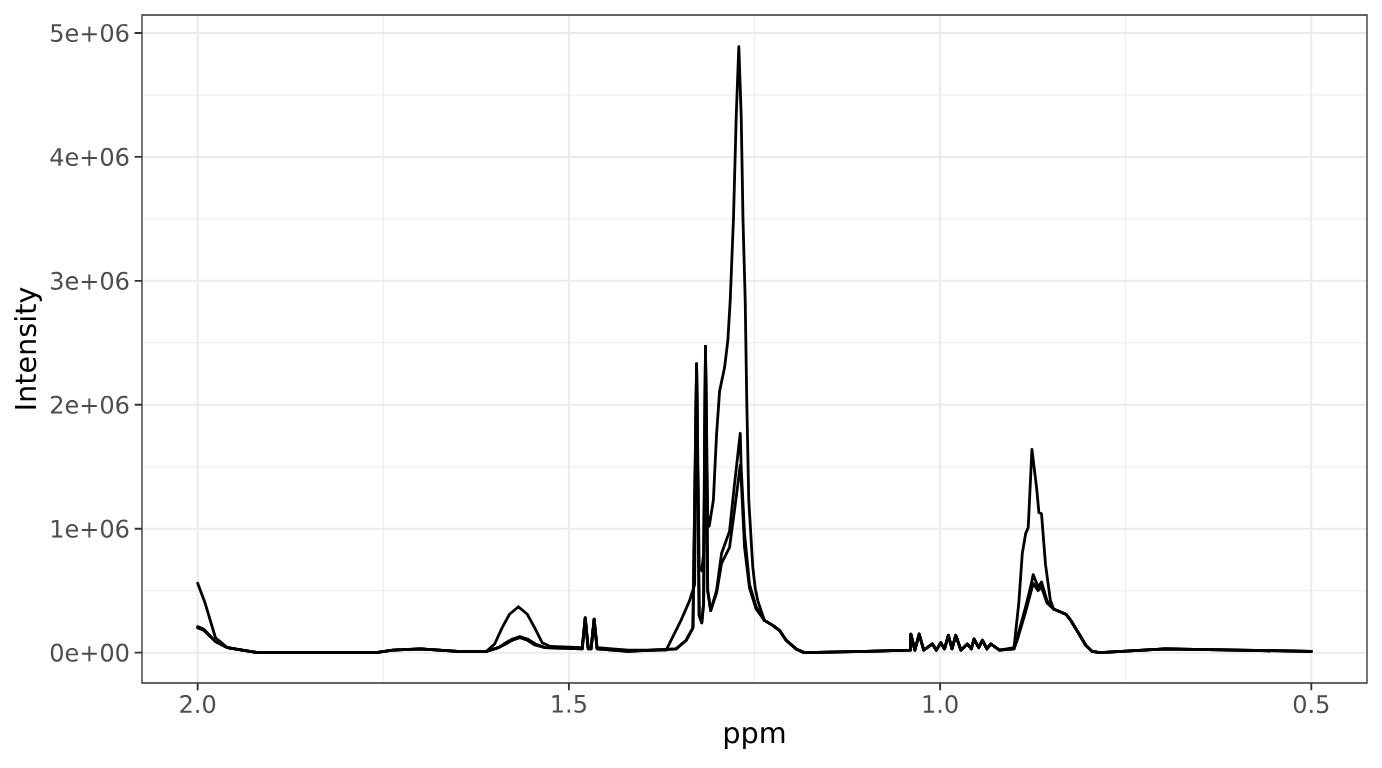 Image resolution: width=1382 pixels, height=768 pixels. I want to click on y-tick-label: 1e+06, so click(90, 528).